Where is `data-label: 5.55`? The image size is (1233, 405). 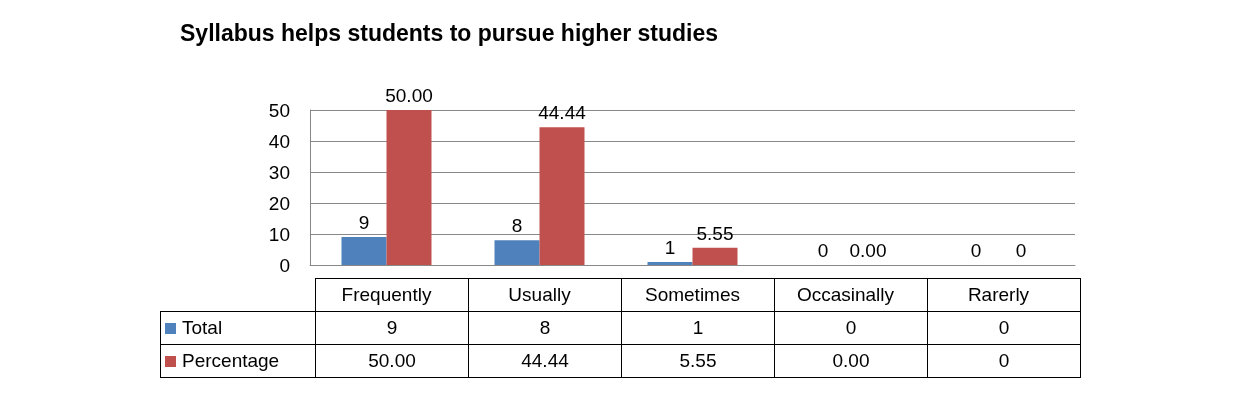
data-label: 5.55 is located at coordinates (698, 361).